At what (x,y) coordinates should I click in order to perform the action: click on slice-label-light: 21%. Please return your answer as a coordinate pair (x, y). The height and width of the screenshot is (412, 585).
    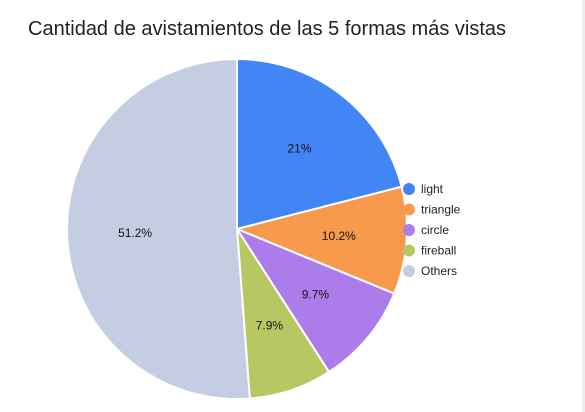
    Looking at the image, I should click on (299, 148).